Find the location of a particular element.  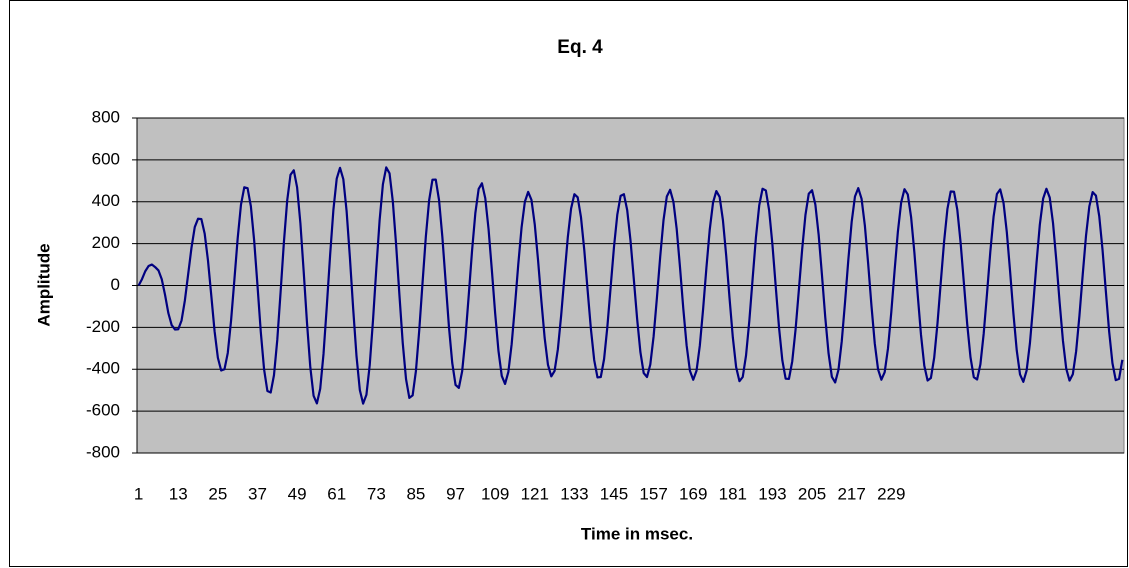

x-tick-label: 109 is located at coordinates (495, 493).